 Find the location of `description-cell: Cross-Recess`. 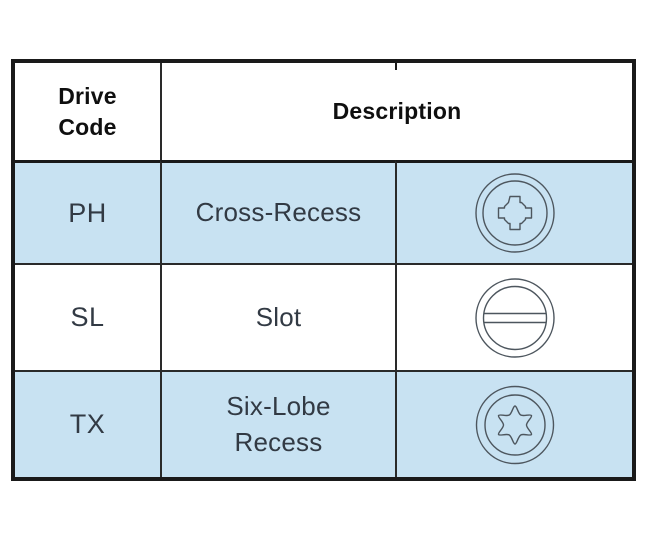

description-cell: Cross-Recess is located at coordinates (277, 211).